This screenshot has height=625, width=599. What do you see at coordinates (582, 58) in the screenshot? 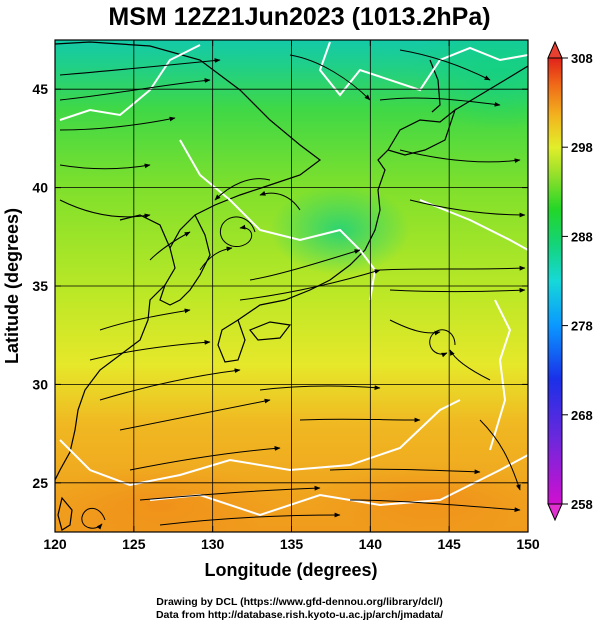
I see `colorbar-tick-label: 308` at bounding box center [582, 58].